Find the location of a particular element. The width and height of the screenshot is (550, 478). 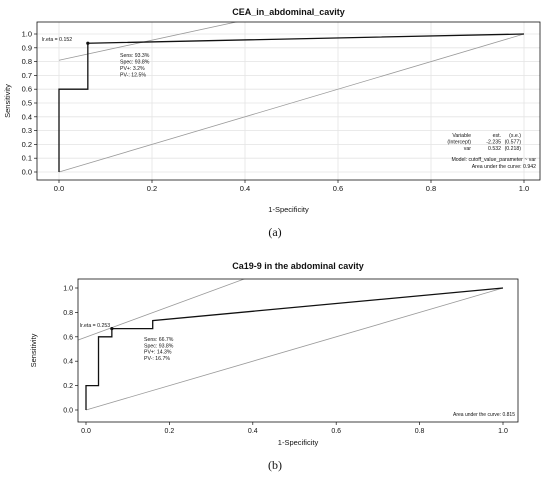

cutoff-label: lr.eta = 0.152 is located at coordinates (57, 40).